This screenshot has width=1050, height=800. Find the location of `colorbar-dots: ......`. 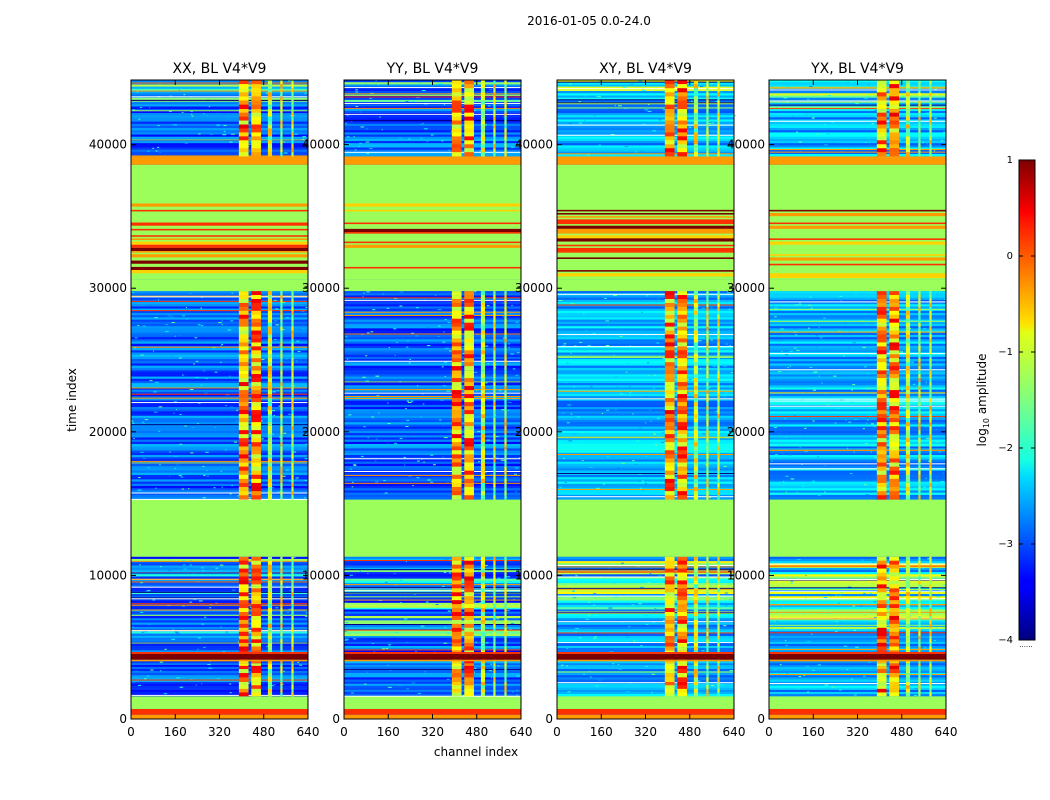

colorbar-dots: ...... is located at coordinates (1025, 645).